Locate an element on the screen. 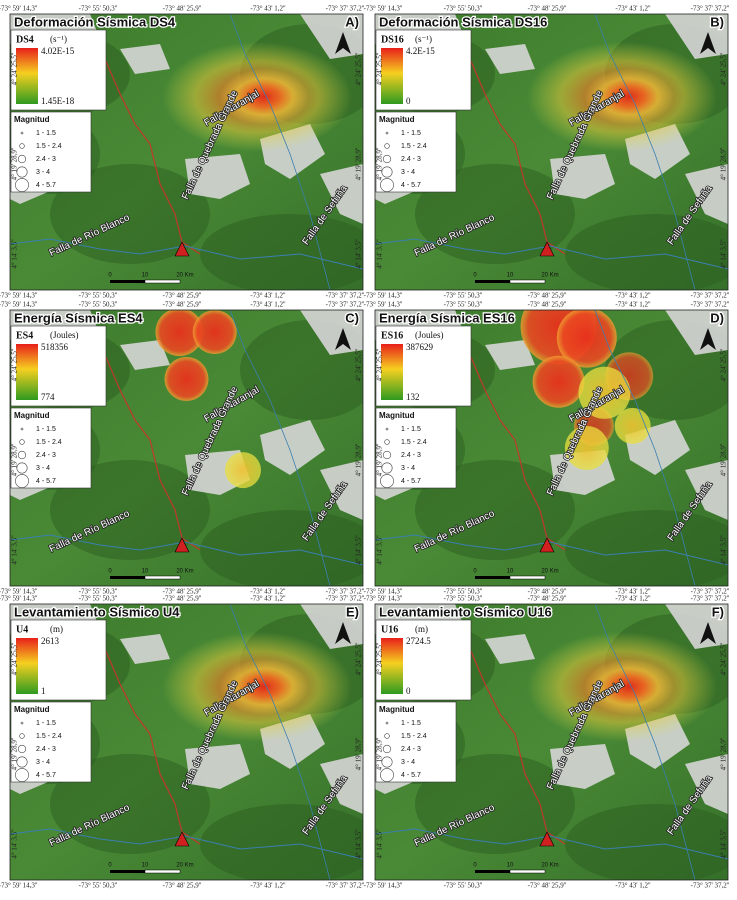 This screenshot has height=900, width=737. legend-variable: ES4 is located at coordinates (24, 335).